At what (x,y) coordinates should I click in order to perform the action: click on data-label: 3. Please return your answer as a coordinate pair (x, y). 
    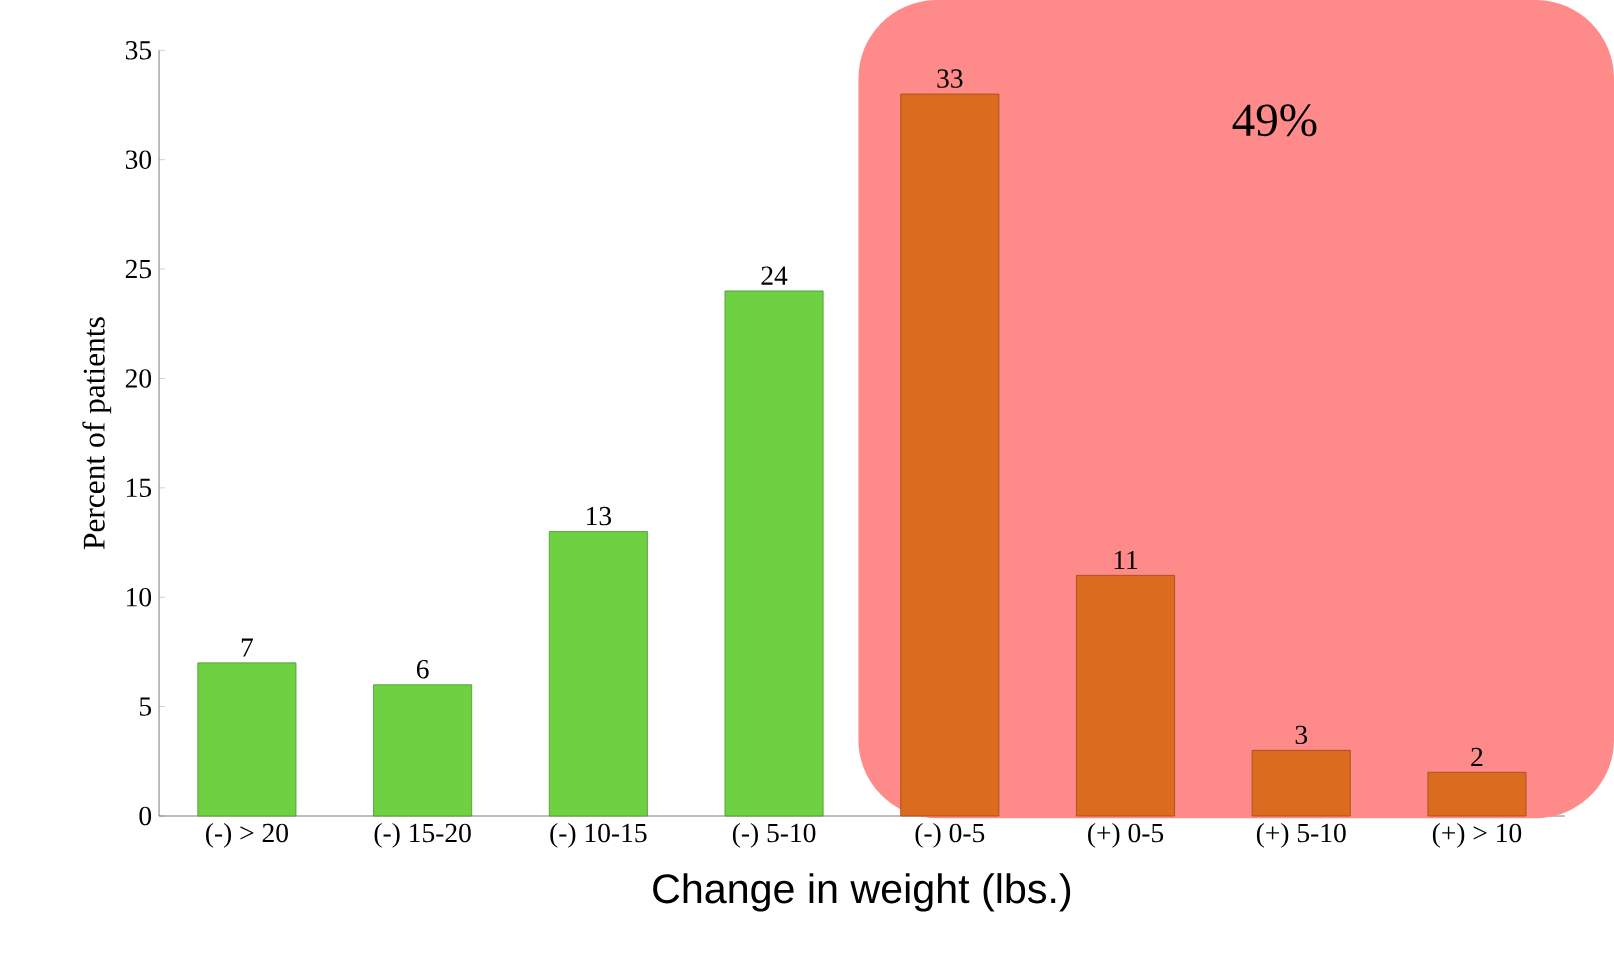
    Looking at the image, I should click on (1301, 734).